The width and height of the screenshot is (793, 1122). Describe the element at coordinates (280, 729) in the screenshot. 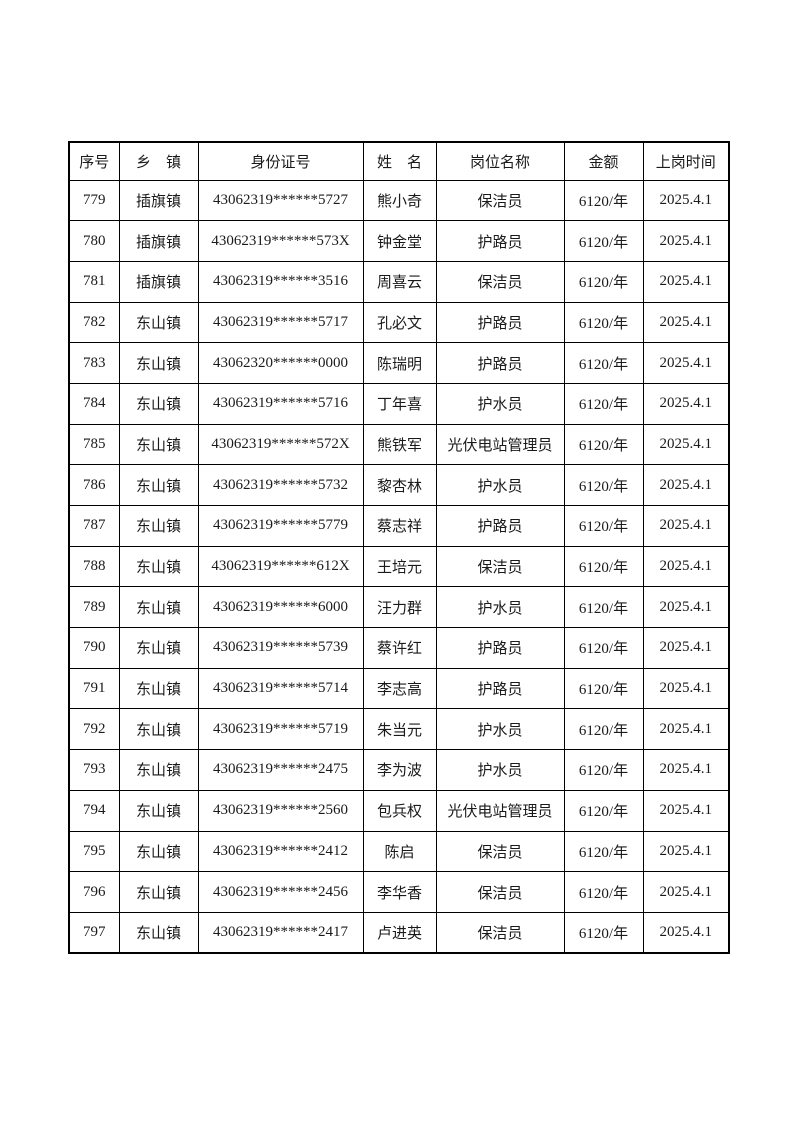

I see `cell-id-number: 43062319******5719` at that location.